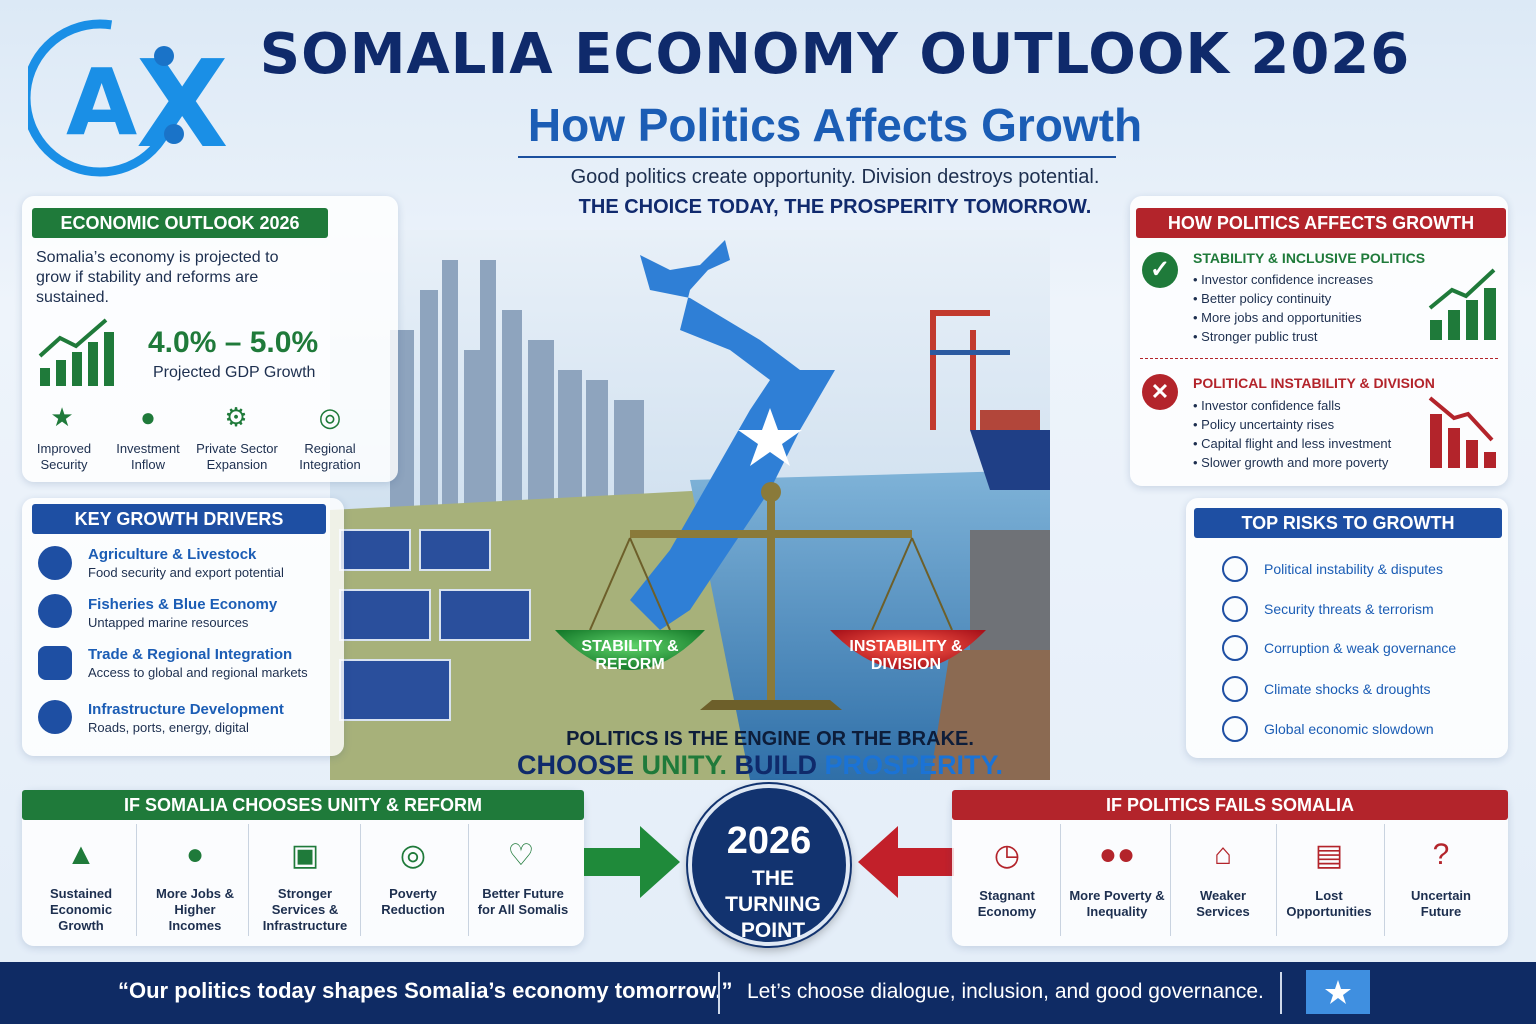 This screenshot has width=1536, height=1024. What do you see at coordinates (182, 105) in the screenshot?
I see `svg-text: X` at bounding box center [182, 105].